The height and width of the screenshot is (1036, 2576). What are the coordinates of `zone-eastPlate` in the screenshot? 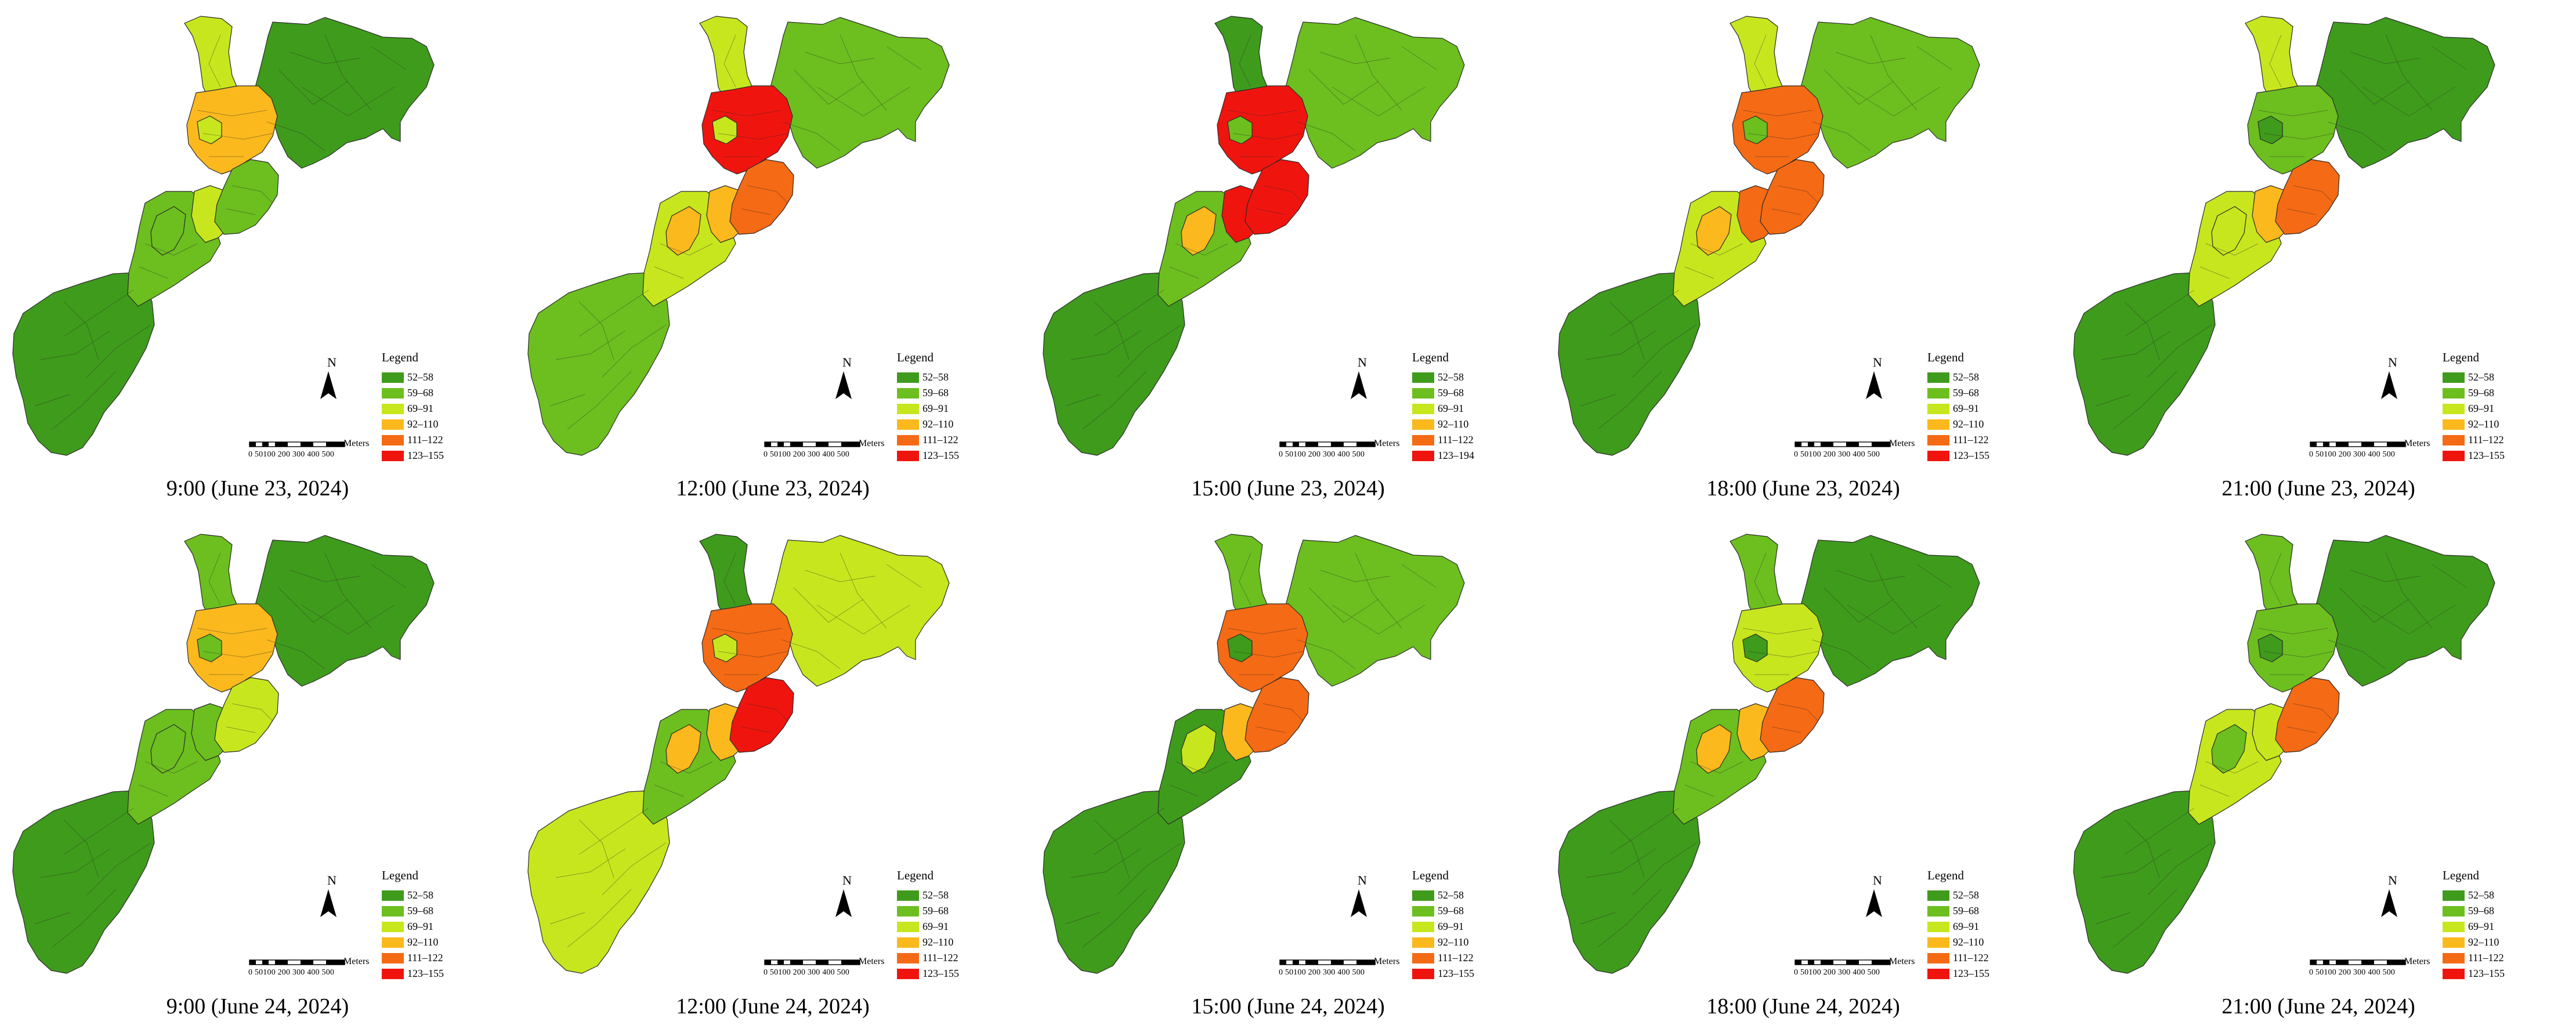 It's located at (1890, 611).